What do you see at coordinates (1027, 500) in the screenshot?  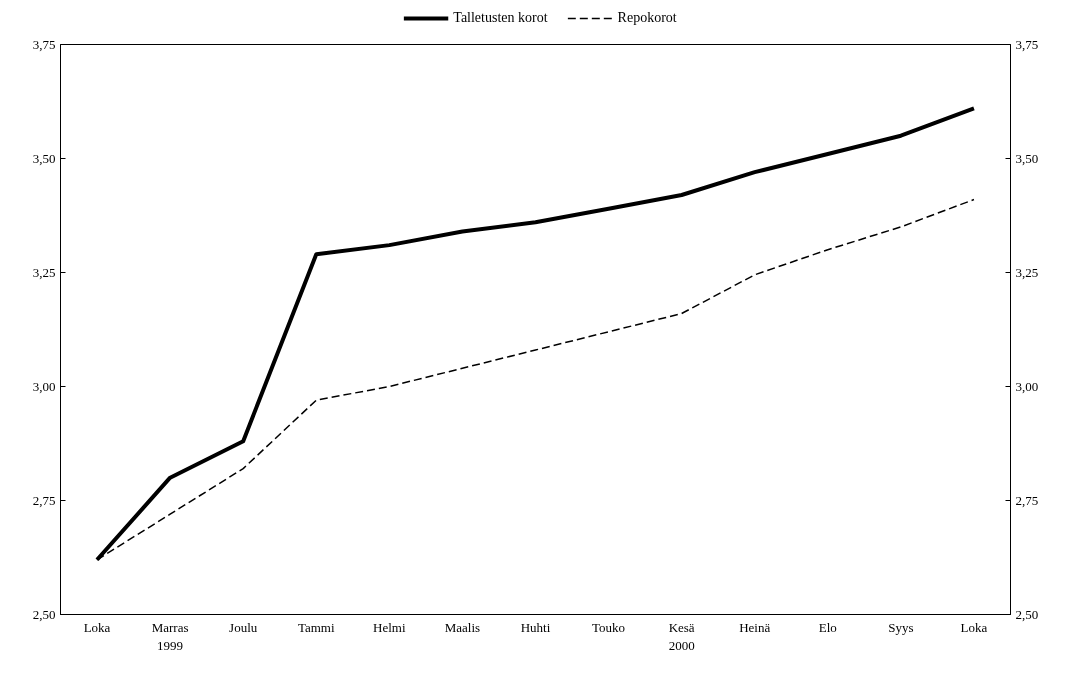 I see `y2-tick-label: 2,75` at bounding box center [1027, 500].